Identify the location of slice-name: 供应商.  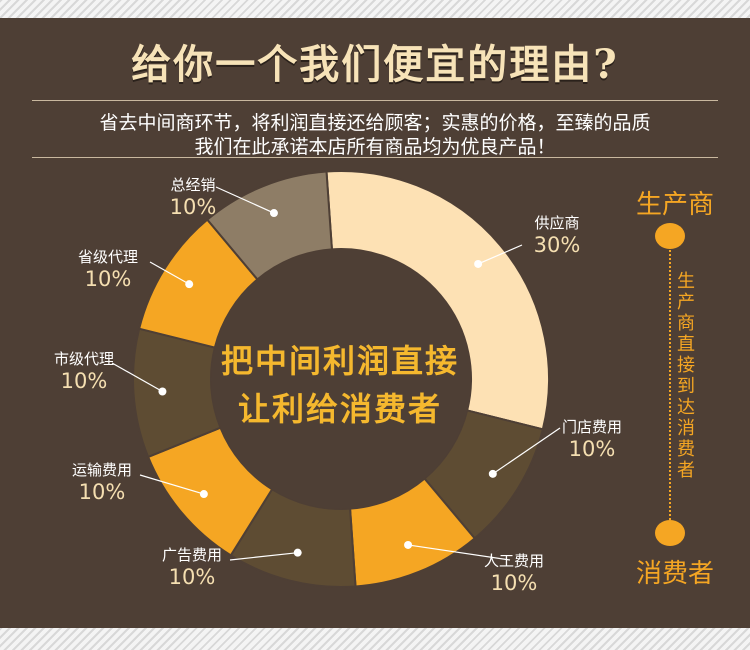
(557, 223).